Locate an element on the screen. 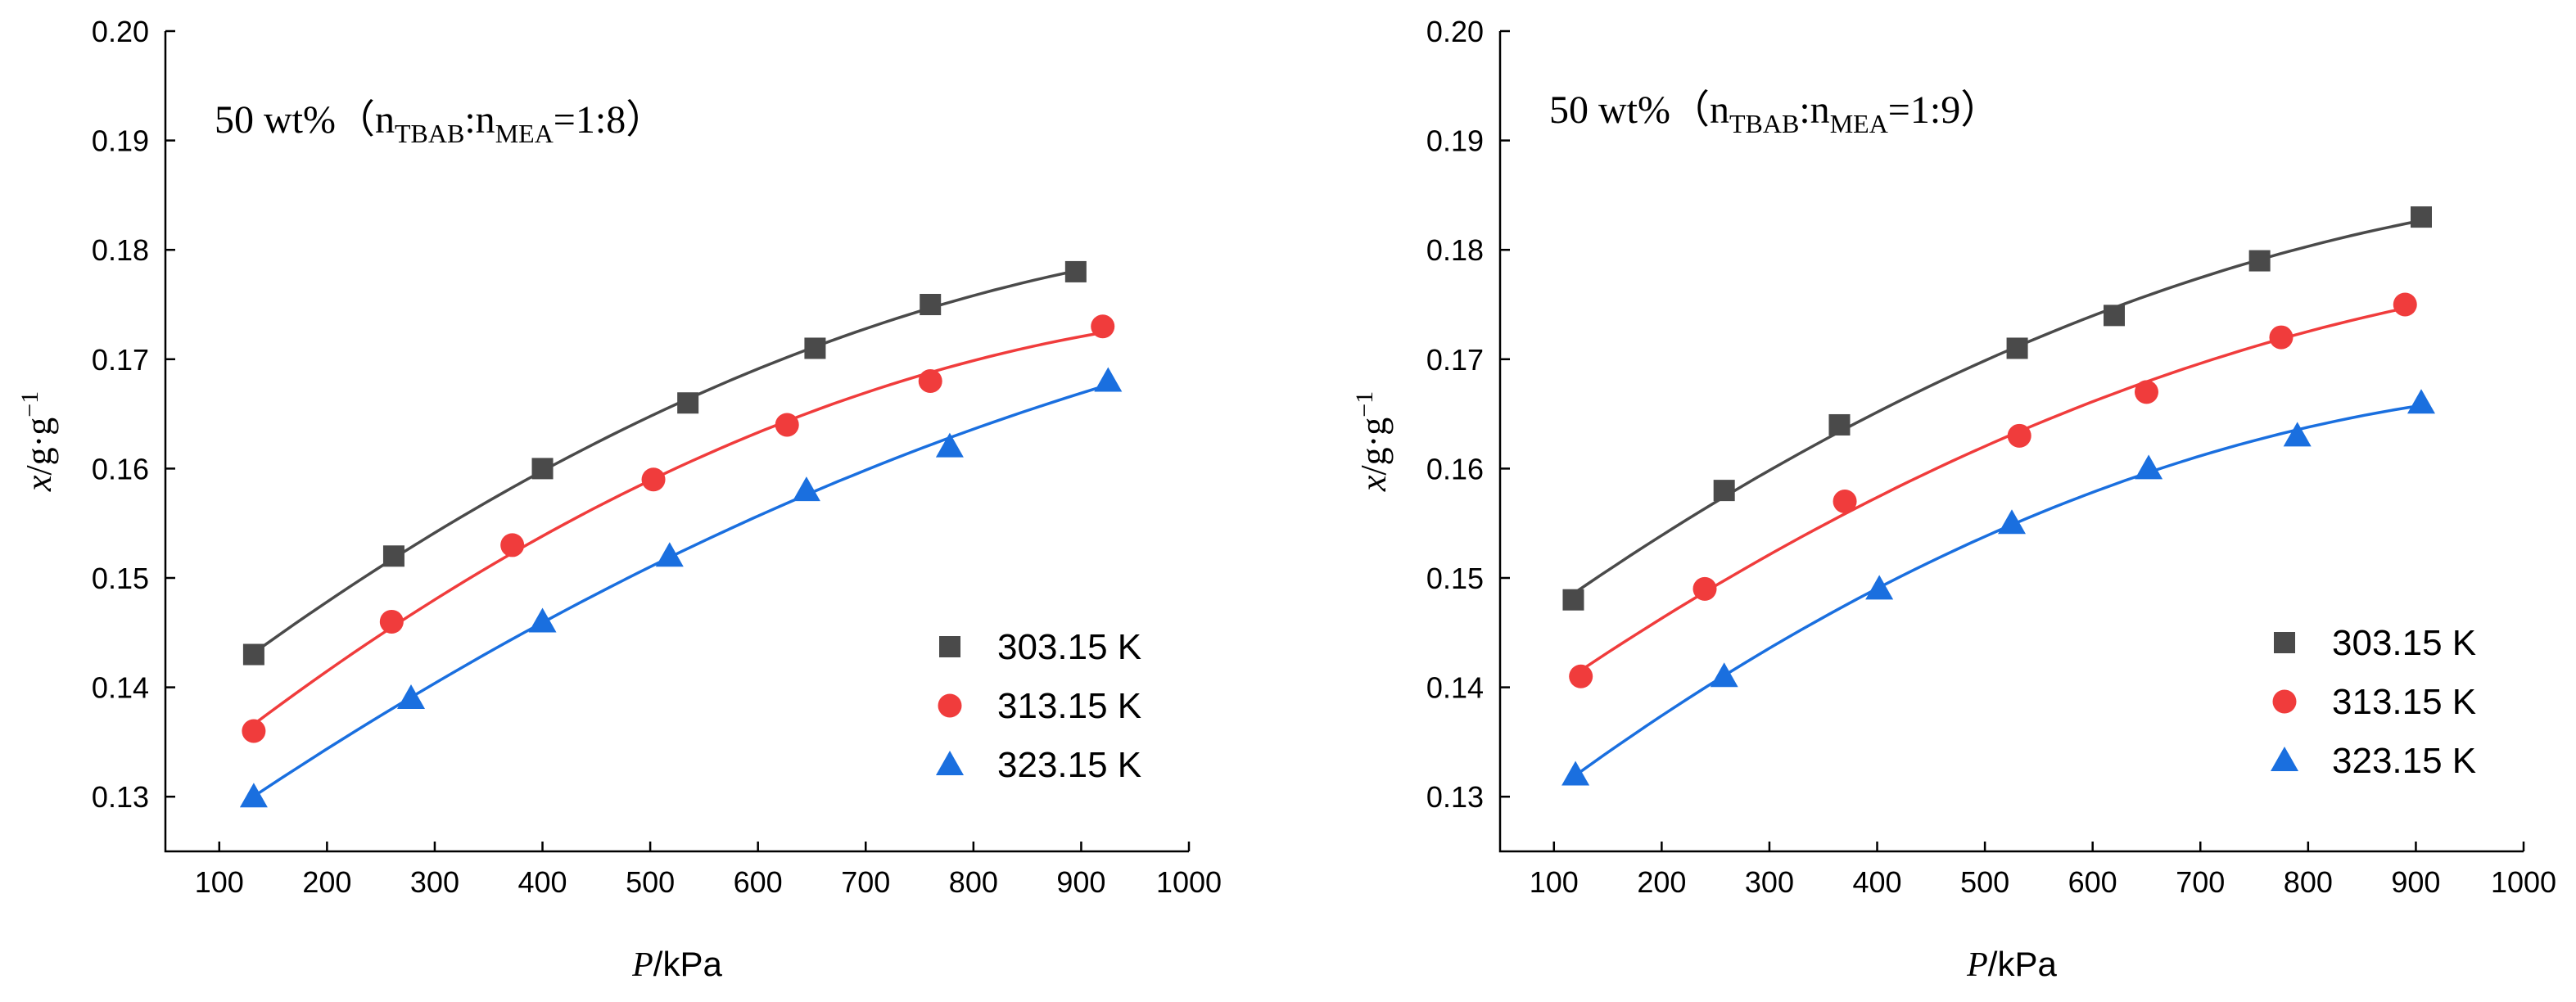  panel-title: 50 wt%（nTBAB:nMEA=1:8） is located at coordinates (440, 123).